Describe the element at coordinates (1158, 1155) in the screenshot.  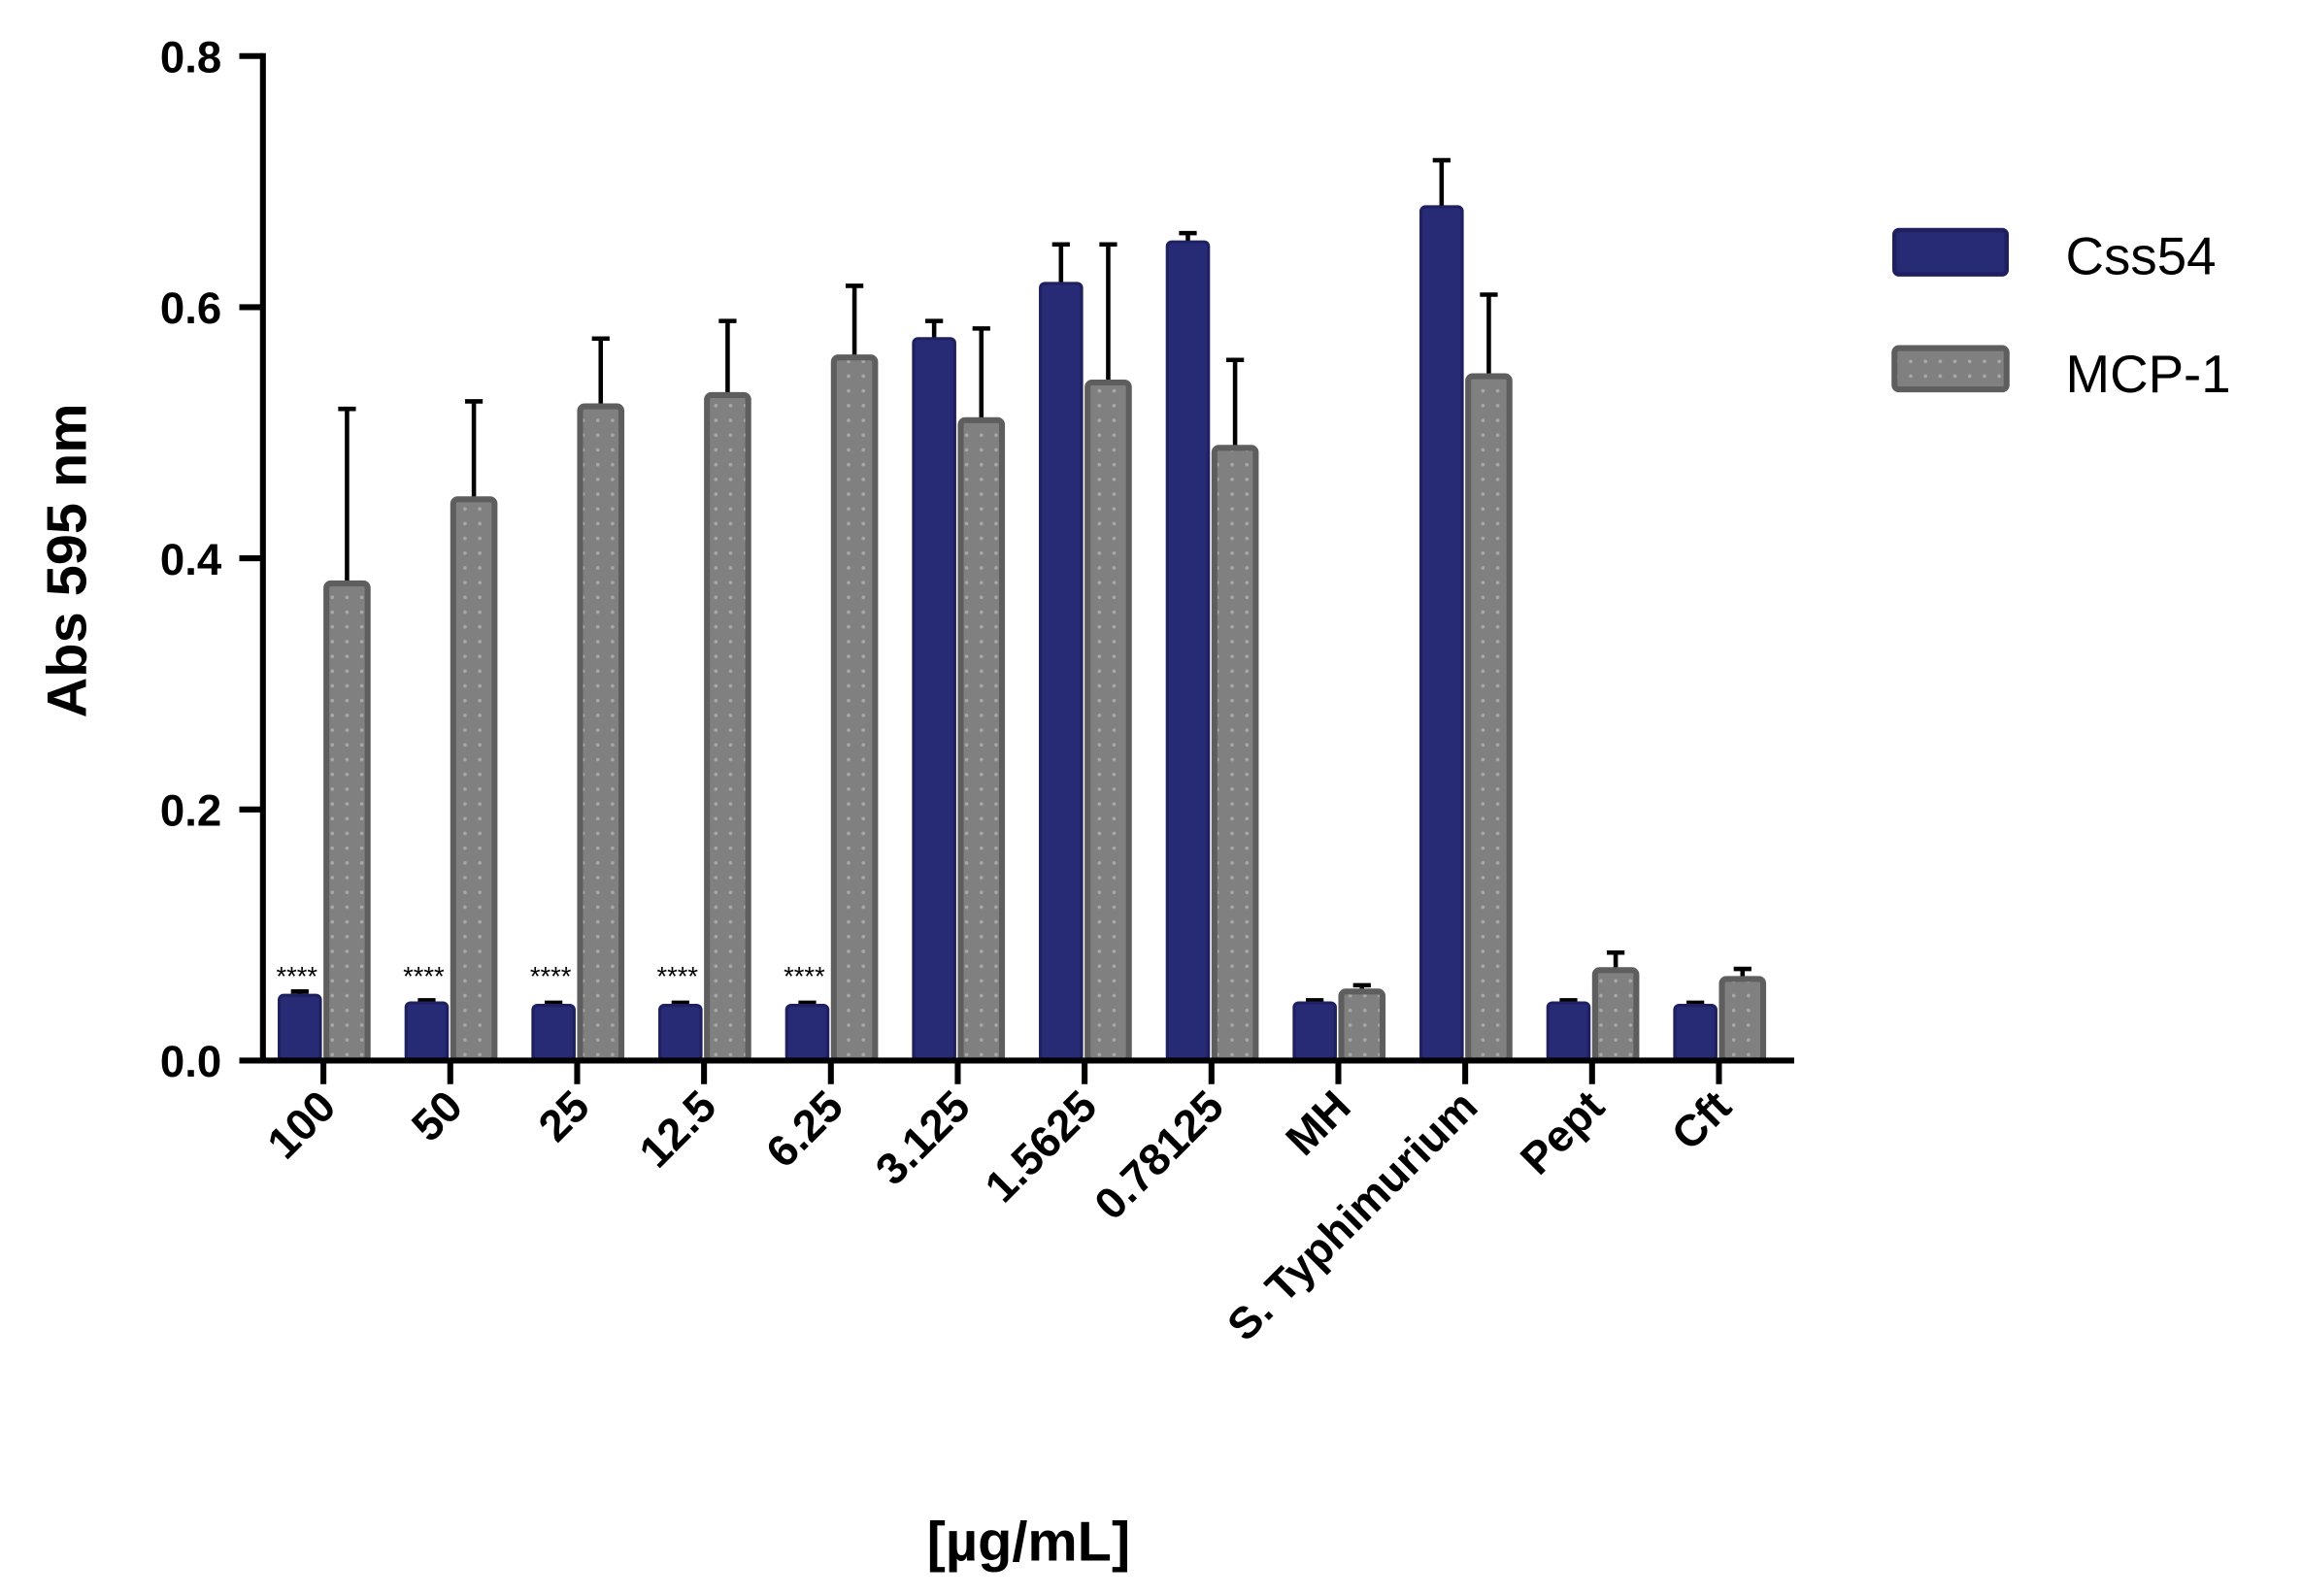
I see `x-tick-label: 0.78125` at that location.